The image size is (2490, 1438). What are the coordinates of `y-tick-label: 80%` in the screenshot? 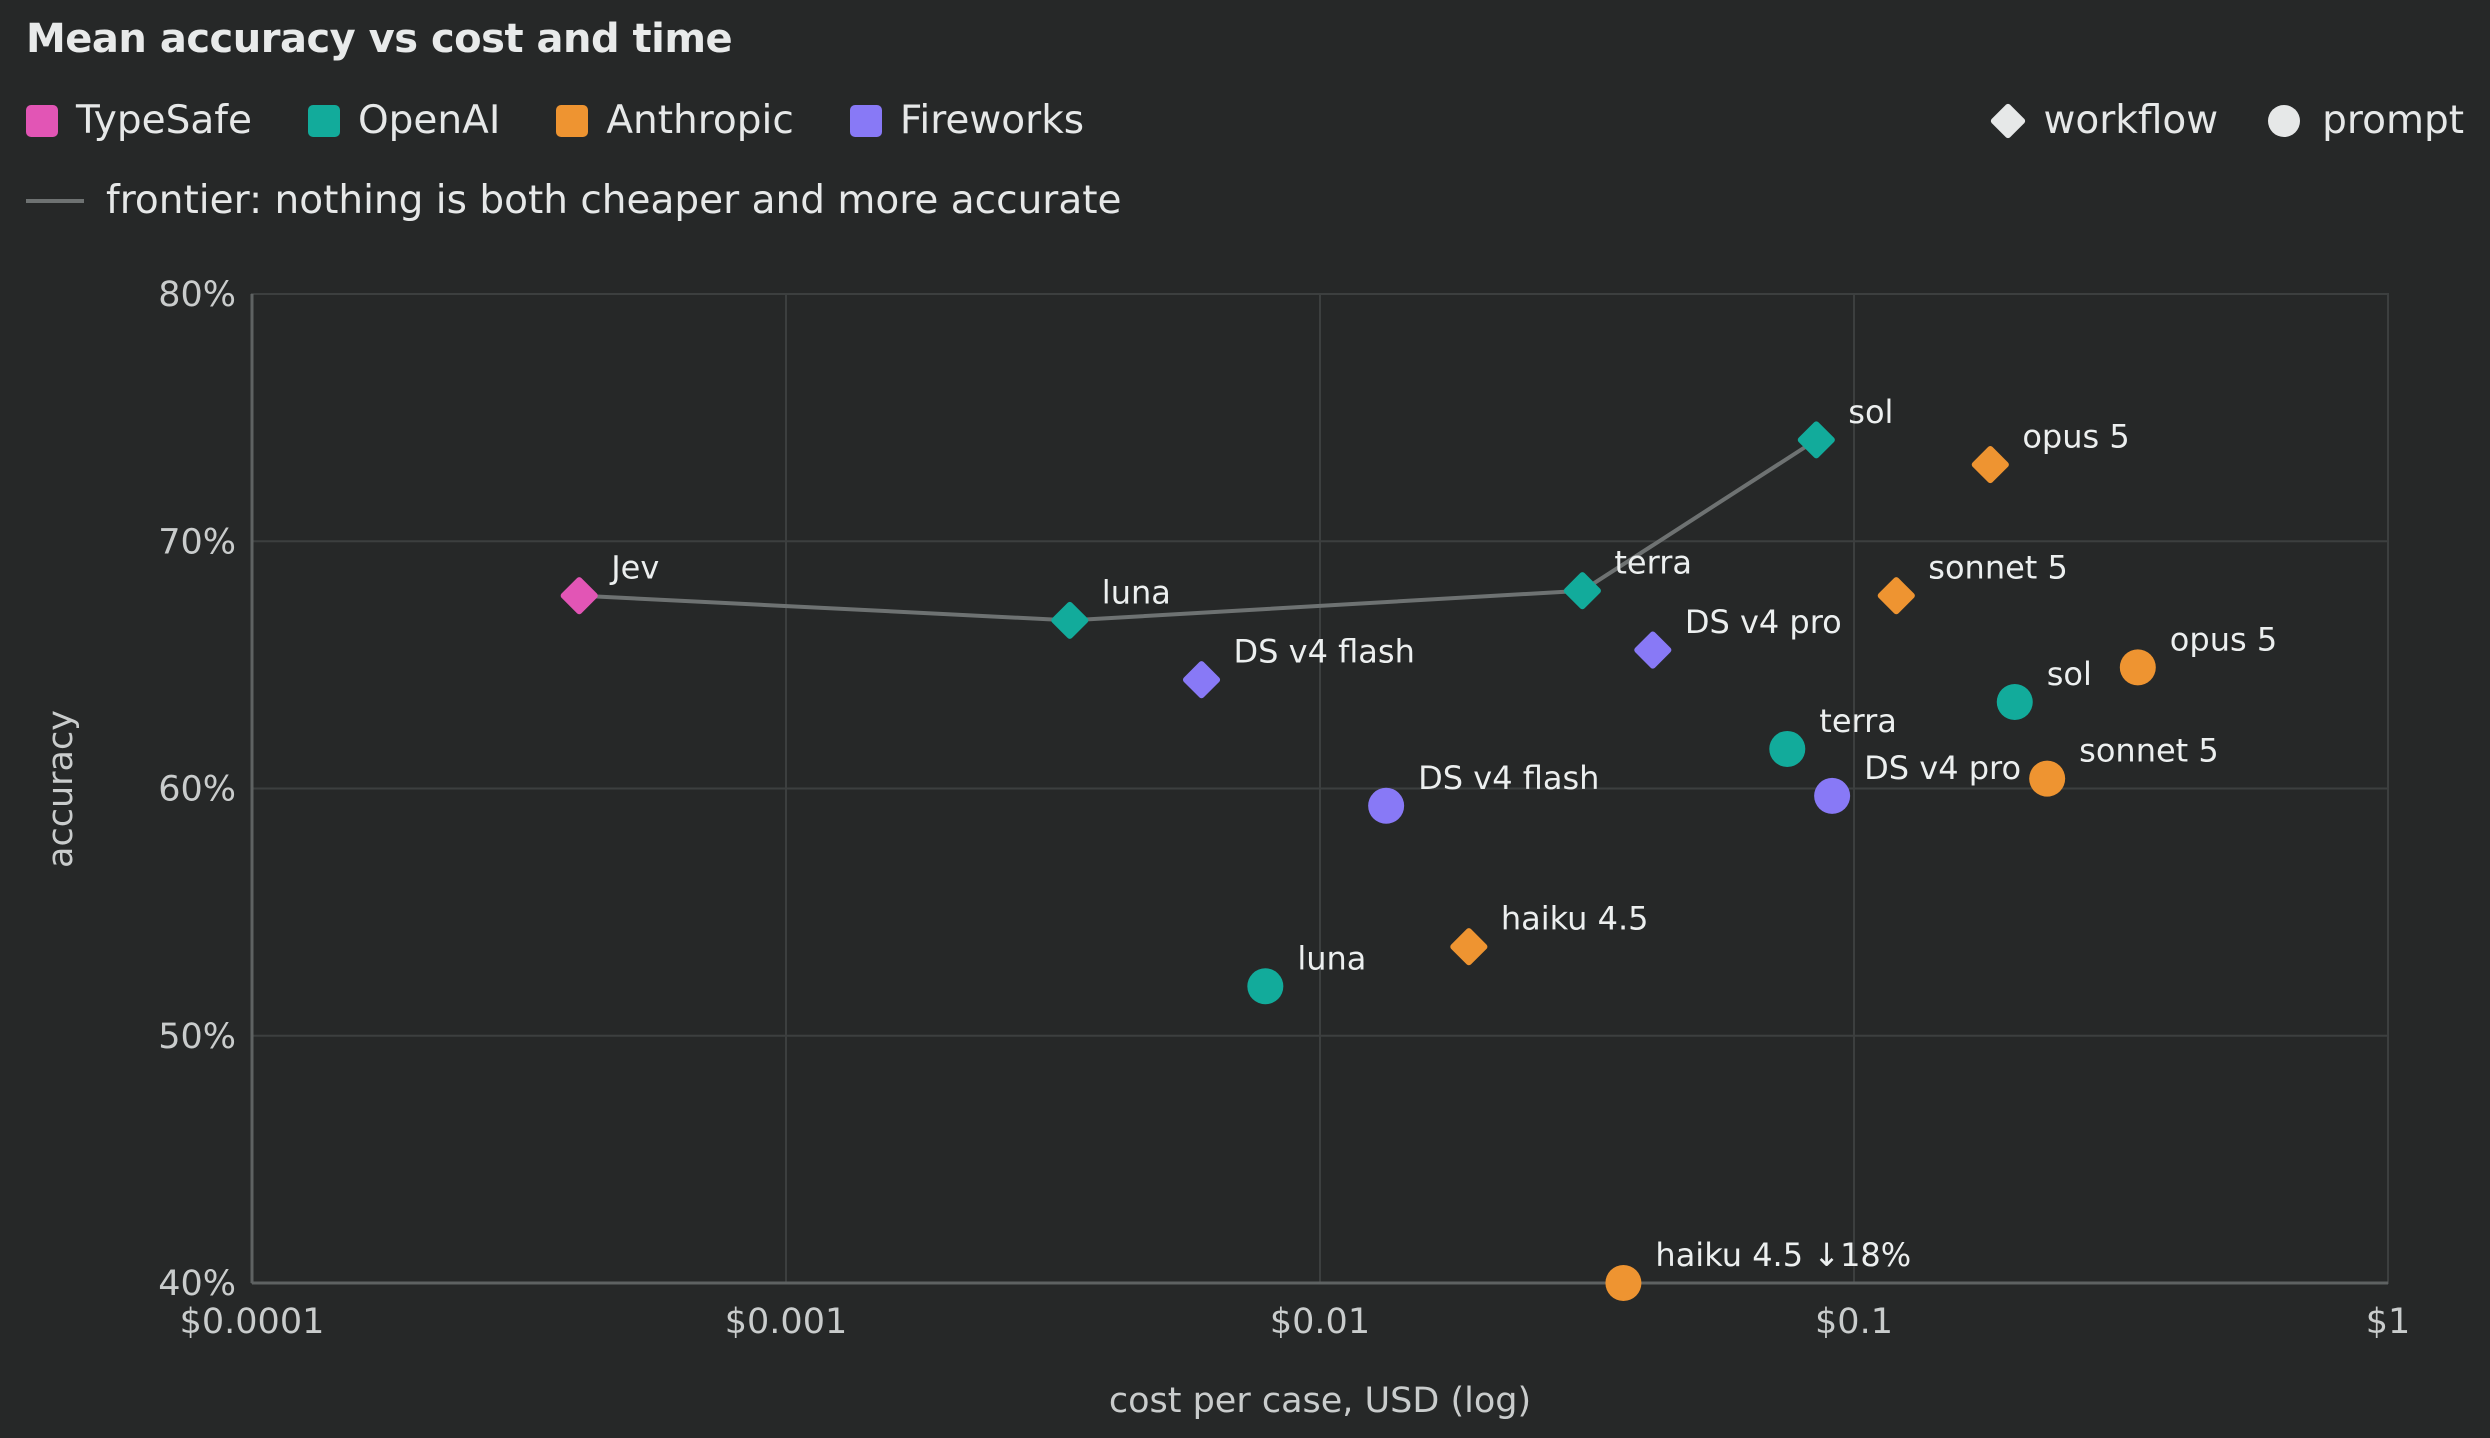 It's located at (197, 295).